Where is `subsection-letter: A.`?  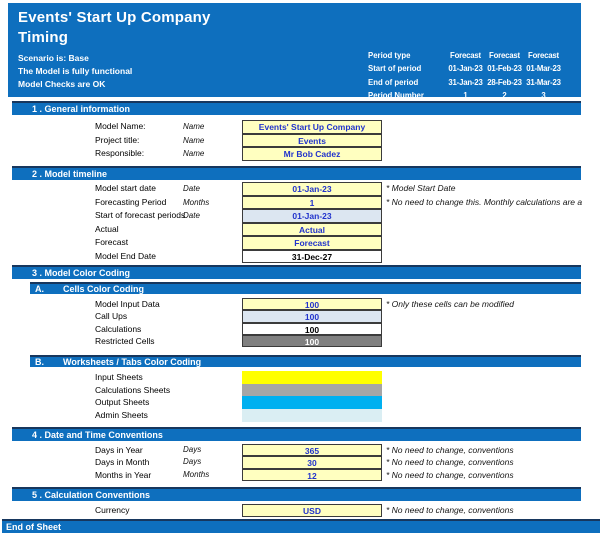 subsection-letter: A. is located at coordinates (39, 289).